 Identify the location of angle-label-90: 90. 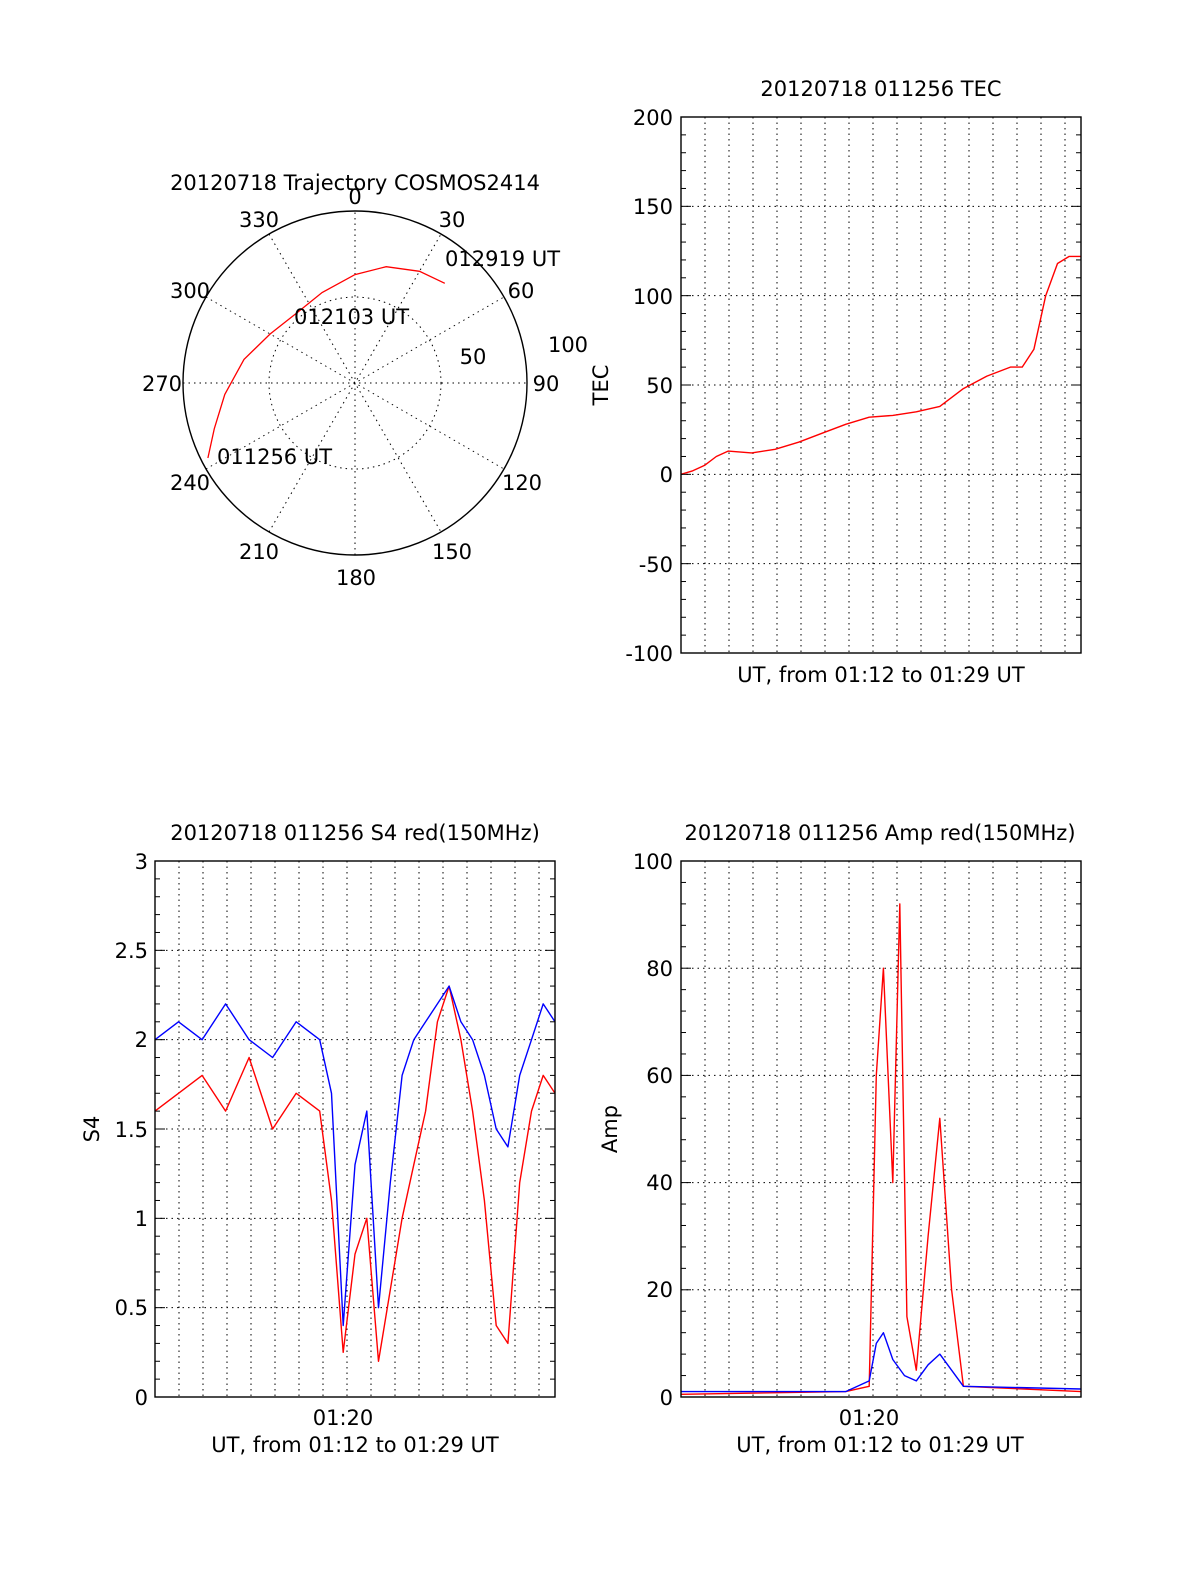
(546, 384).